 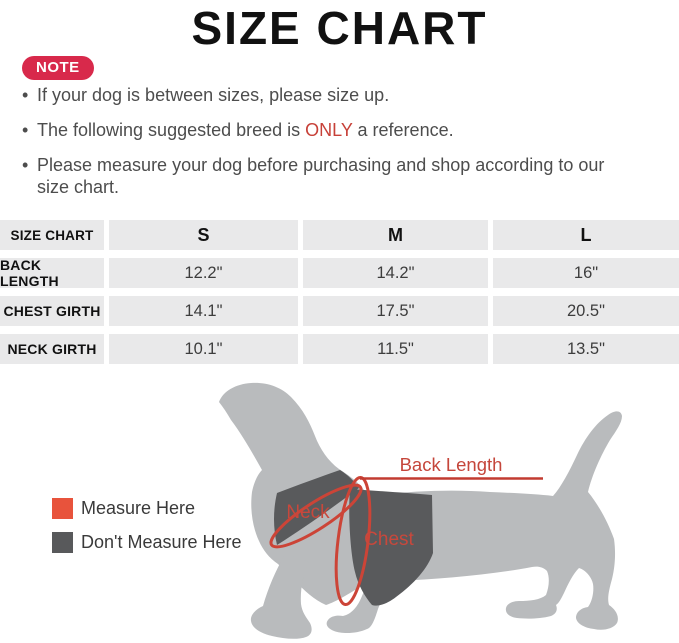 I want to click on table-cell: 14.2", so click(x=395, y=273).